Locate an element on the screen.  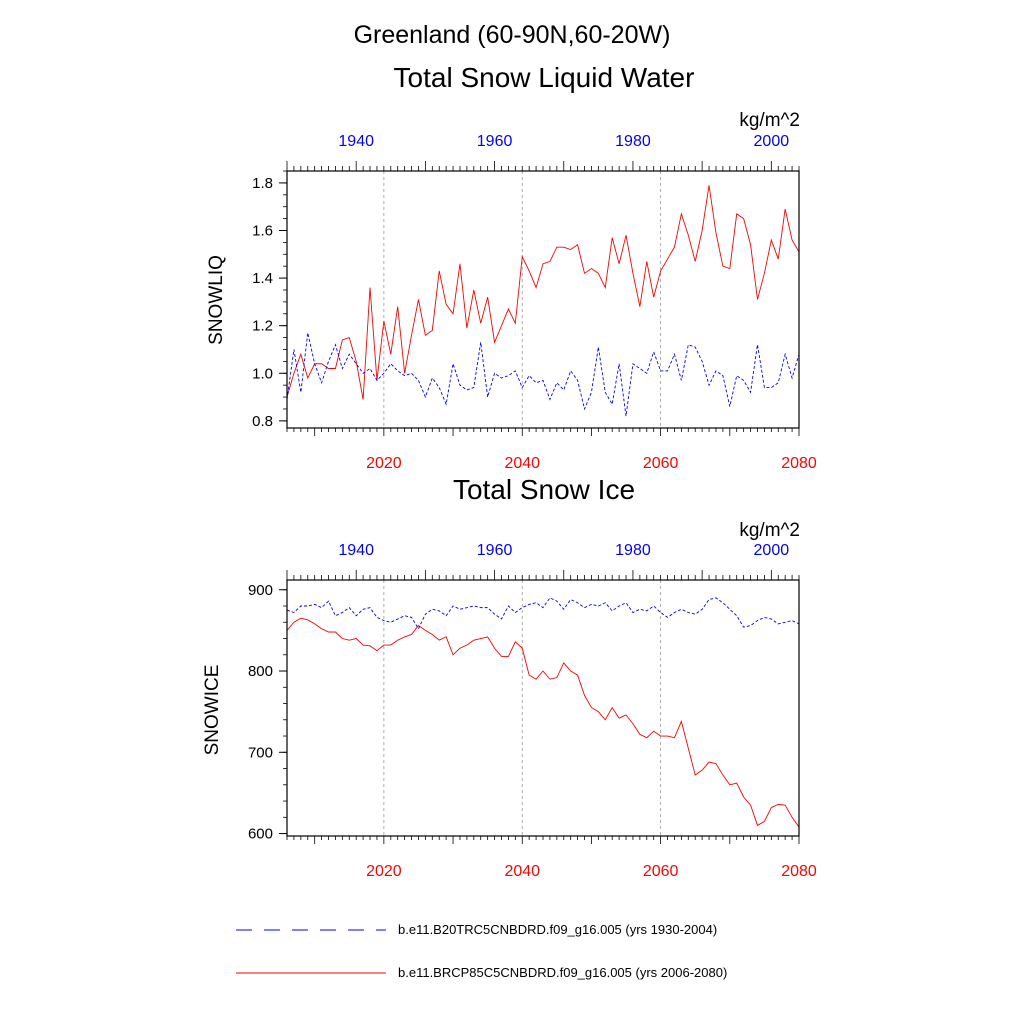
panel-1-y-tick-label: 1.2 is located at coordinates (262, 326).